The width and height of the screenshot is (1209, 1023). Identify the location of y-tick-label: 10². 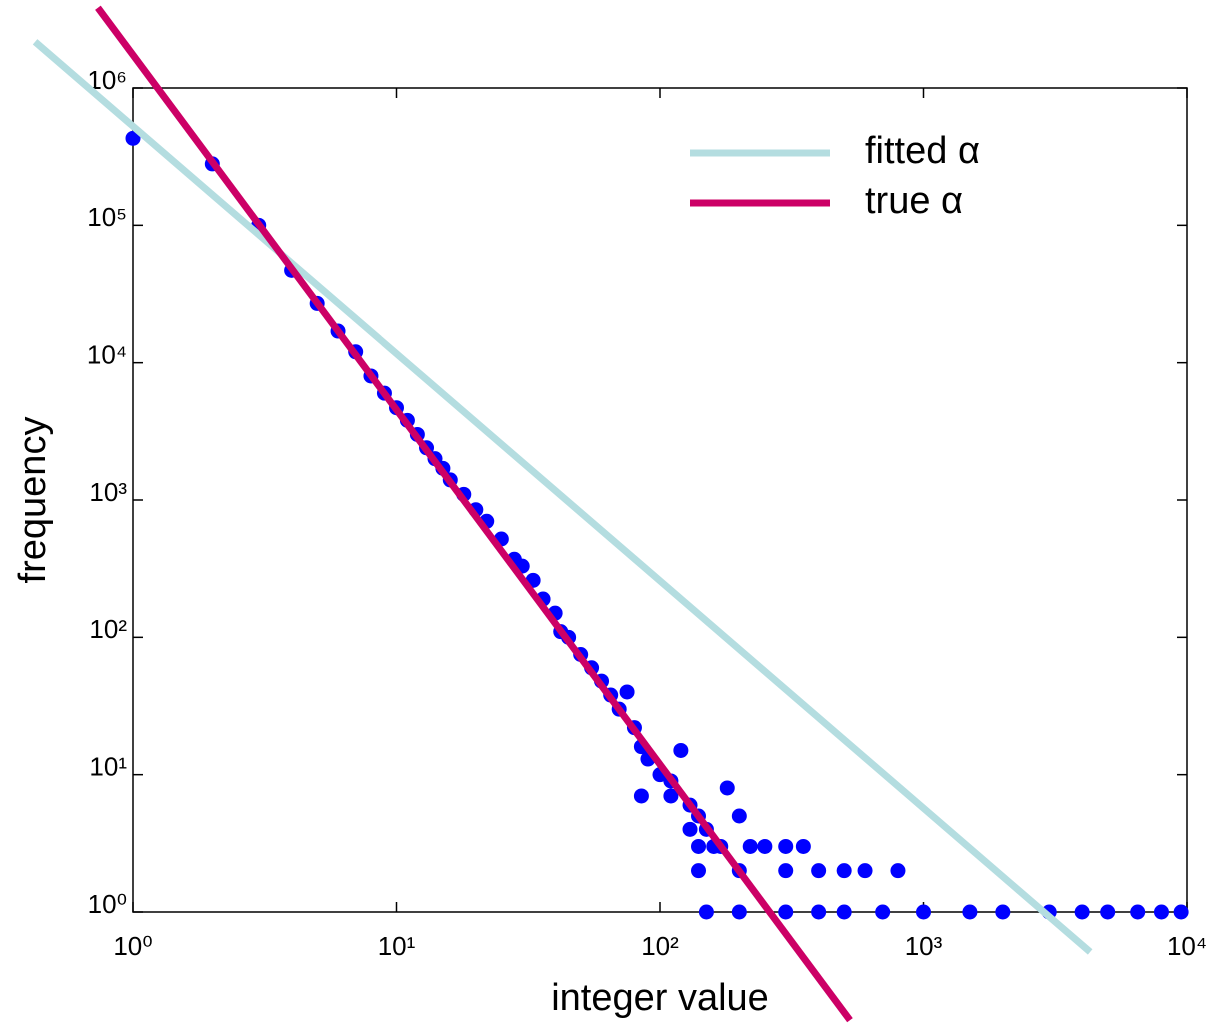
(108, 629).